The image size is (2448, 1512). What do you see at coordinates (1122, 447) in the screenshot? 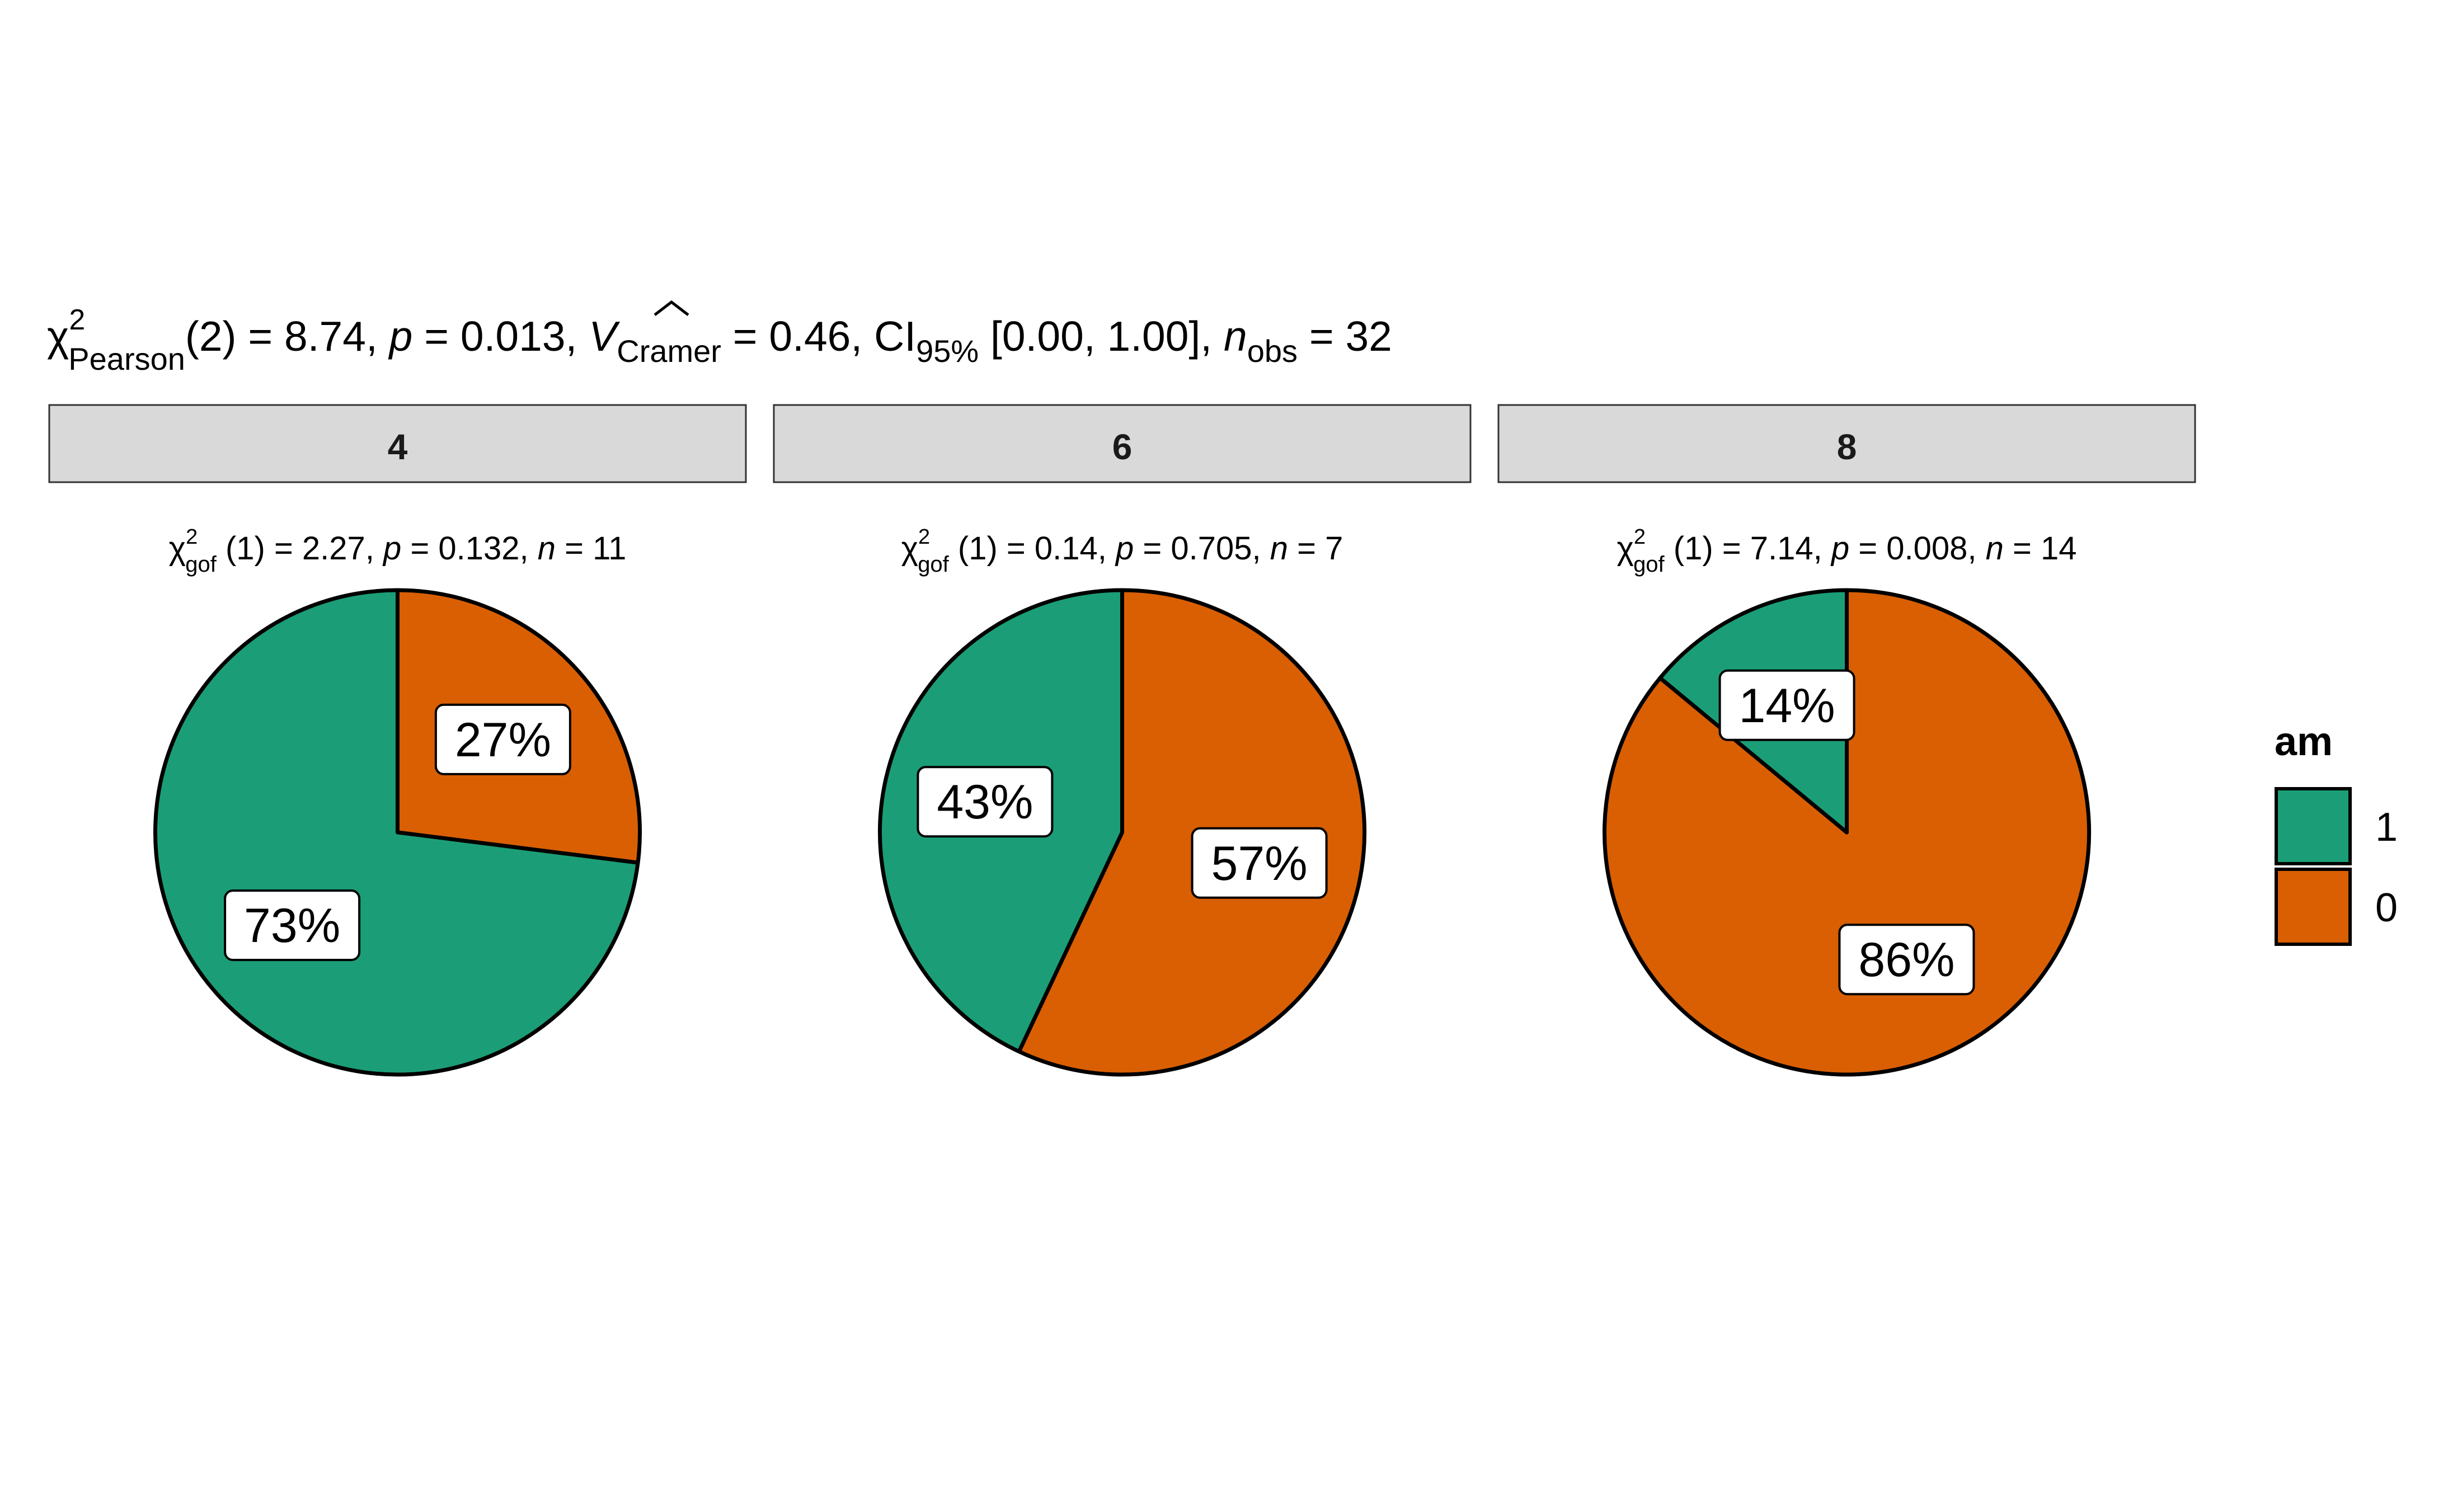
I see `facet-strip-label: 6` at bounding box center [1122, 447].